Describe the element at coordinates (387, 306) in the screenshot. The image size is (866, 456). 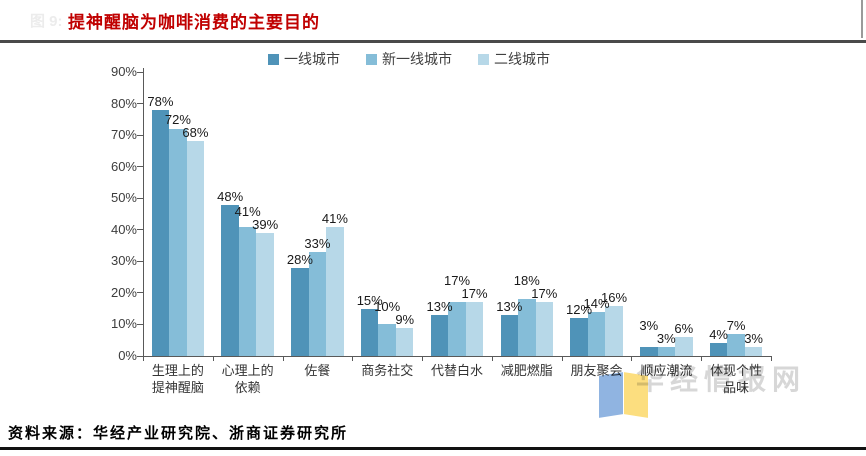
I see `data-label: 10%` at that location.